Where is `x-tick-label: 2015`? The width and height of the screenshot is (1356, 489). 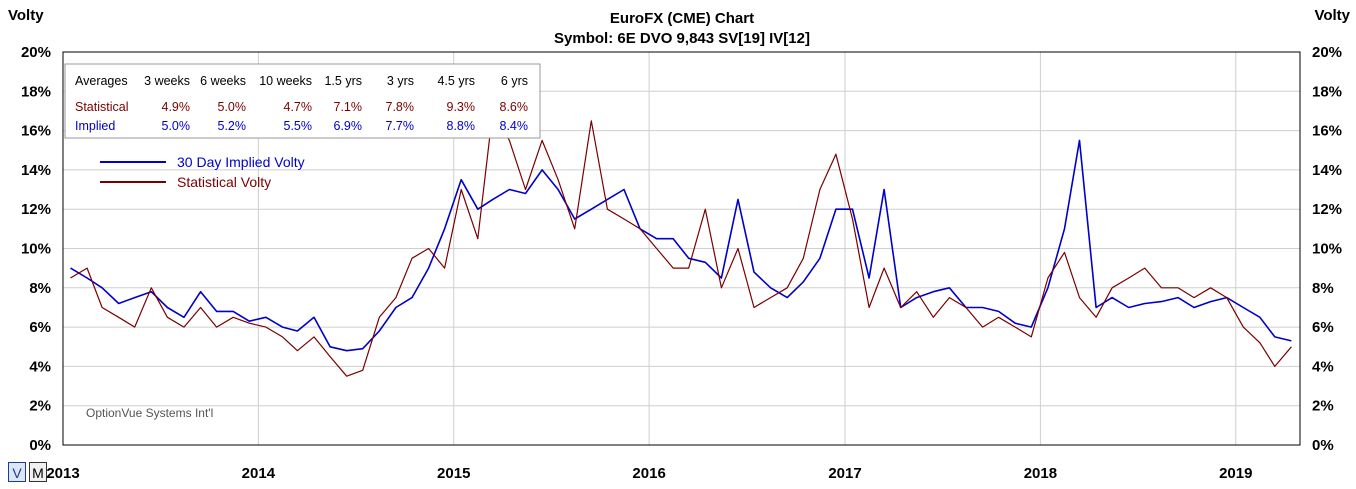
x-tick-label: 2015 is located at coordinates (453, 473).